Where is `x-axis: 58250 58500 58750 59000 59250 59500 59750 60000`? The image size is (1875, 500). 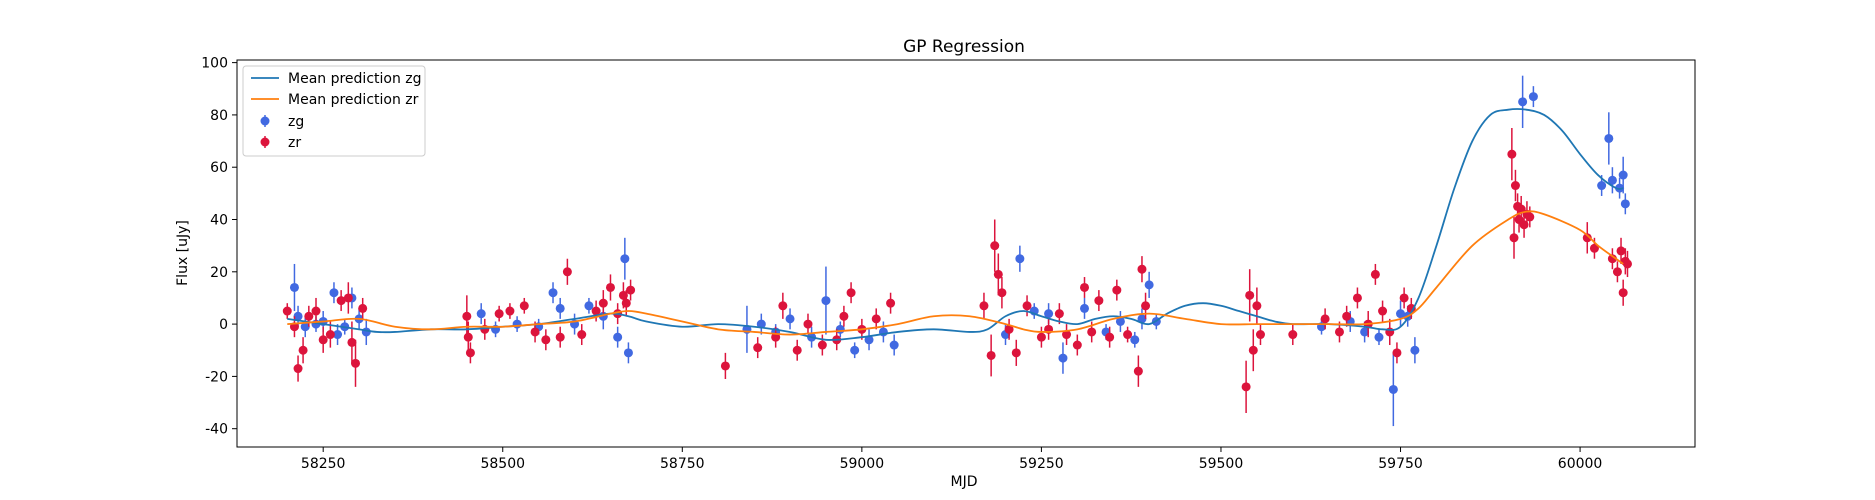
x-axis: 58250 58500 58750 59000 59250 59500 59750 60000 is located at coordinates (951, 459).